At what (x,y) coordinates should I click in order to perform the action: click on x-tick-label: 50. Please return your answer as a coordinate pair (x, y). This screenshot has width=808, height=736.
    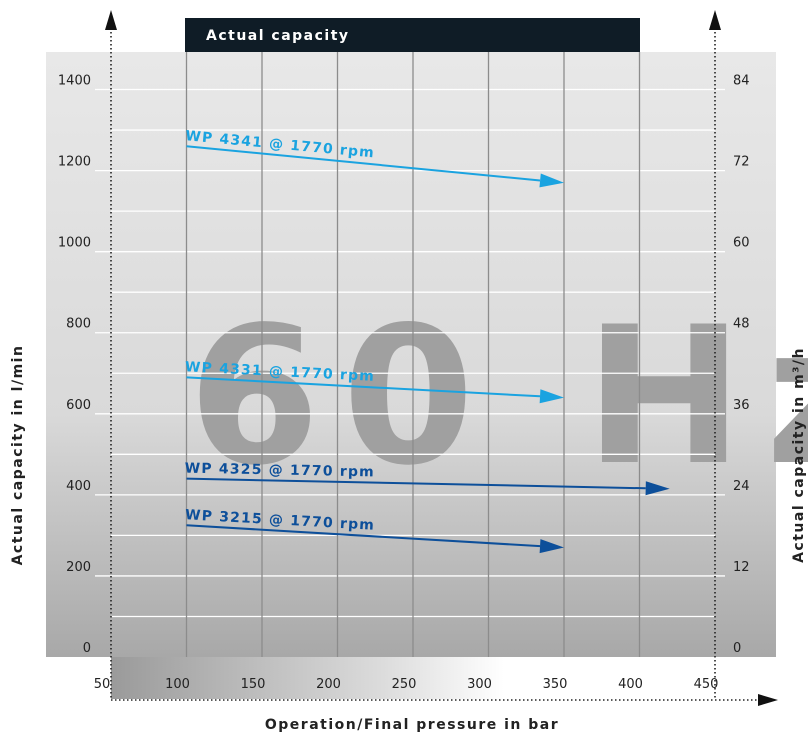
    Looking at the image, I should click on (102, 684).